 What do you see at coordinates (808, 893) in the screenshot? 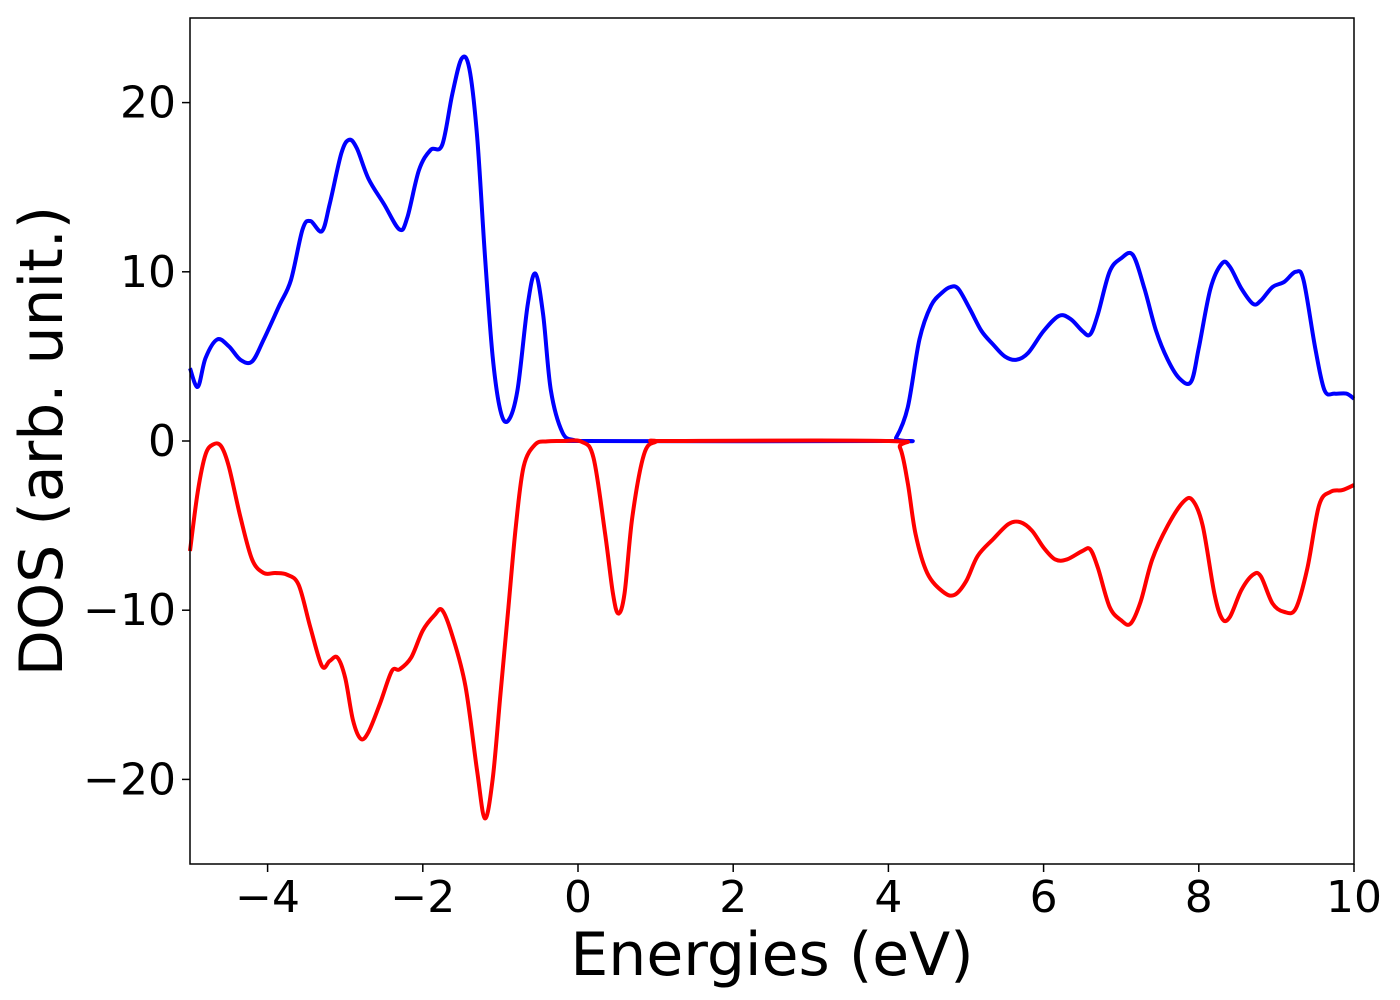
I see `x-axis-ticks: −4 −2 0 2 4 6 8 10` at bounding box center [808, 893].